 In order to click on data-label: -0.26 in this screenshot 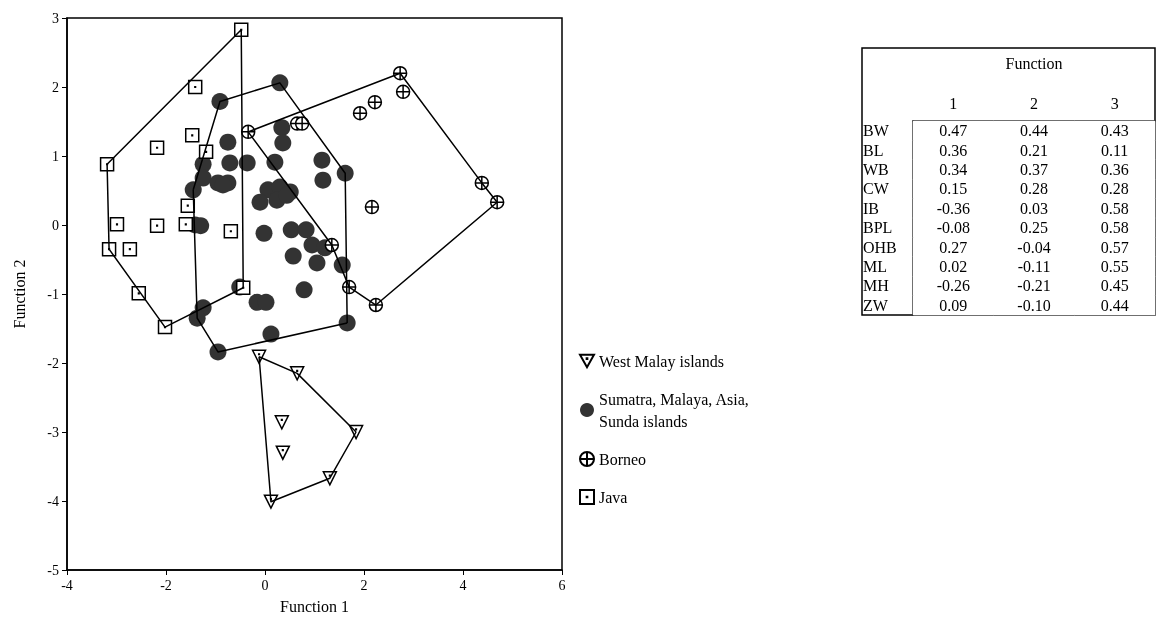, I will do `click(953, 286)`.